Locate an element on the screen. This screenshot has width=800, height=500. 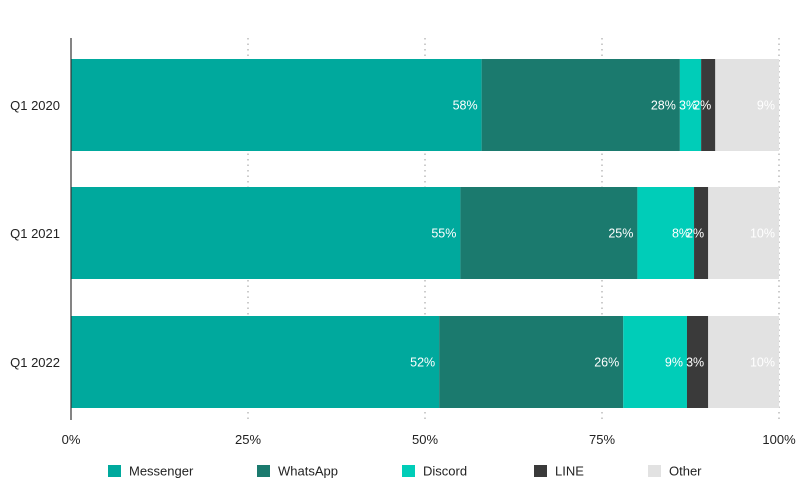
data-label-other-1: 10% is located at coordinates (762, 234).